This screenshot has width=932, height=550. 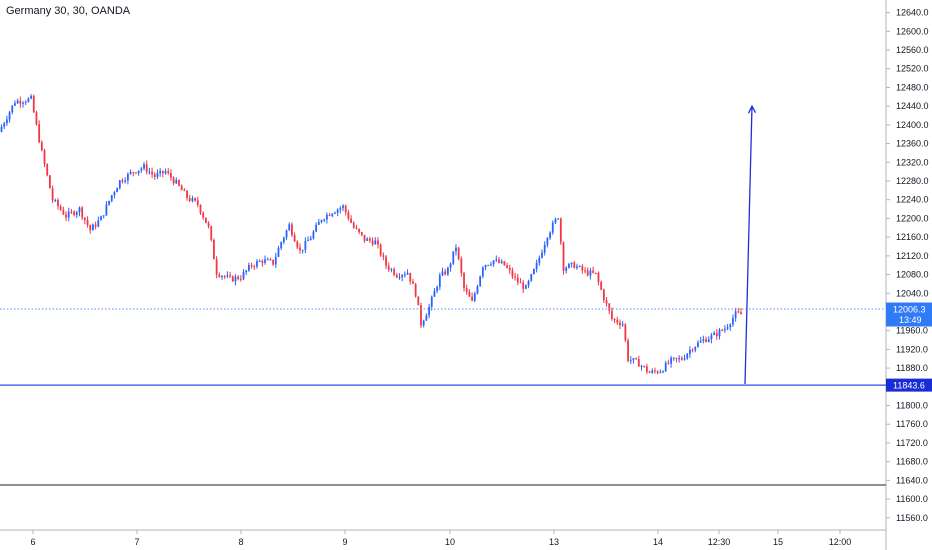 What do you see at coordinates (778, 542) in the screenshot?
I see `time-tick-label: 15` at bounding box center [778, 542].